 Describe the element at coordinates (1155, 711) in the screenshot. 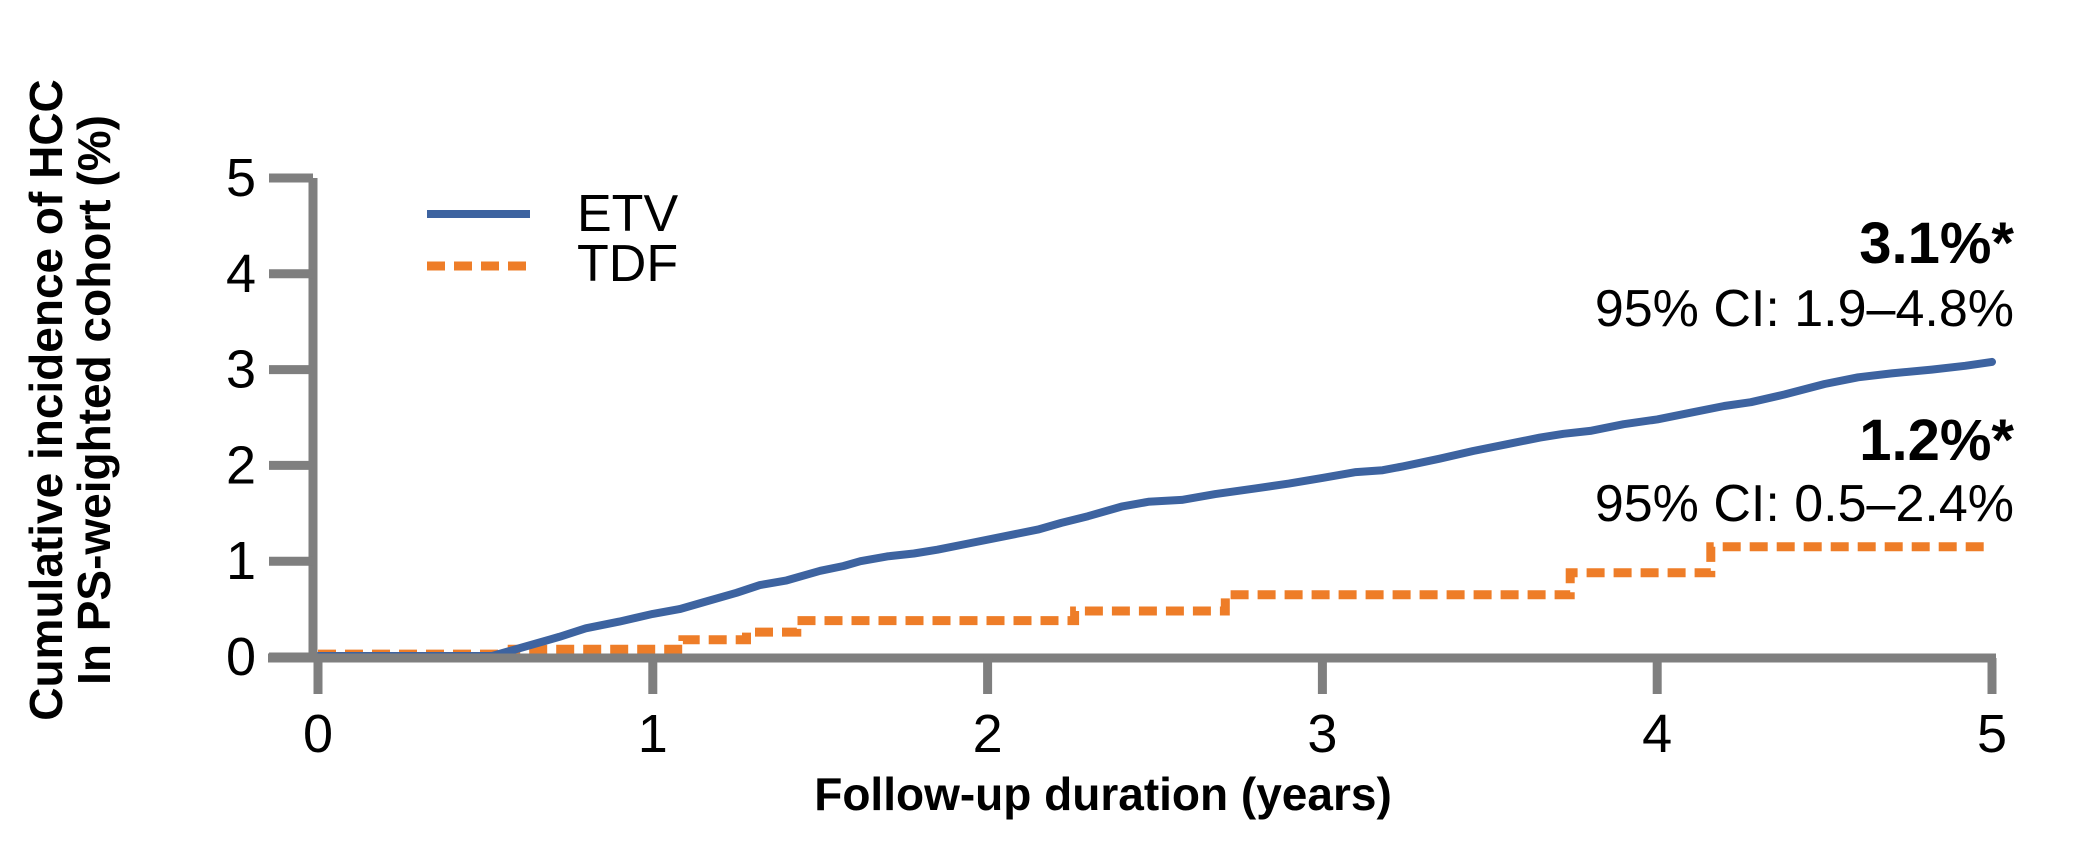

I see `x-axis-ticks: 0 1 2 3 4 5` at that location.